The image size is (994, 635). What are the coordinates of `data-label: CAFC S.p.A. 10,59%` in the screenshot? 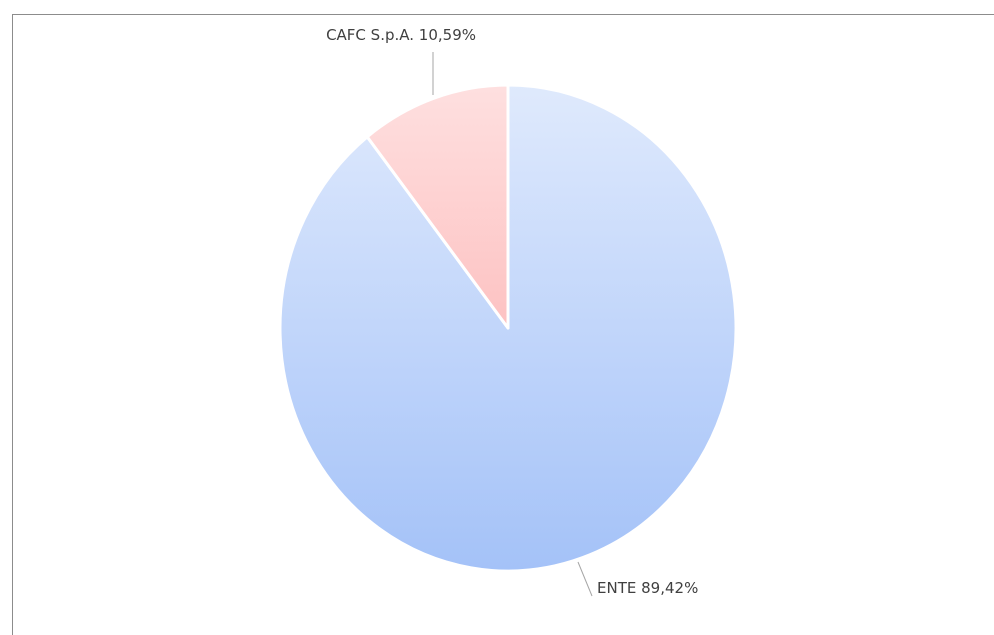 It's located at (401, 35).